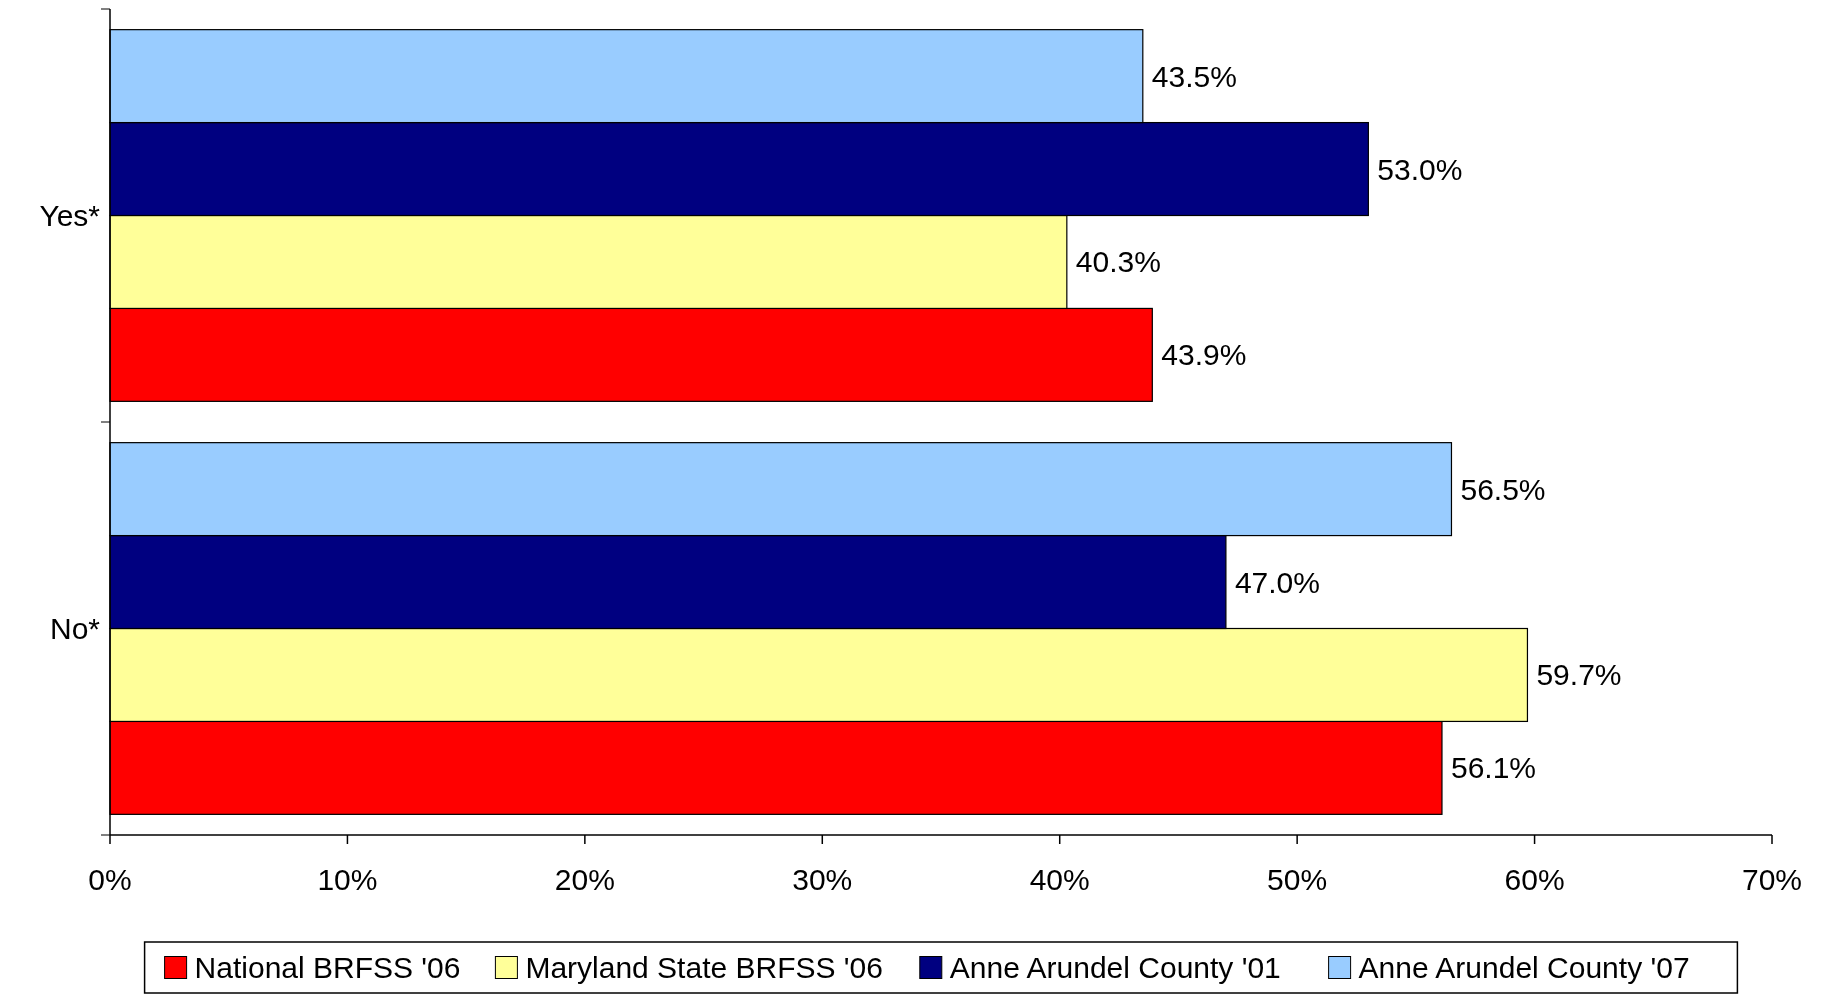  Describe the element at coordinates (347, 879) in the screenshot. I see `x-tick-label: 10%` at that location.